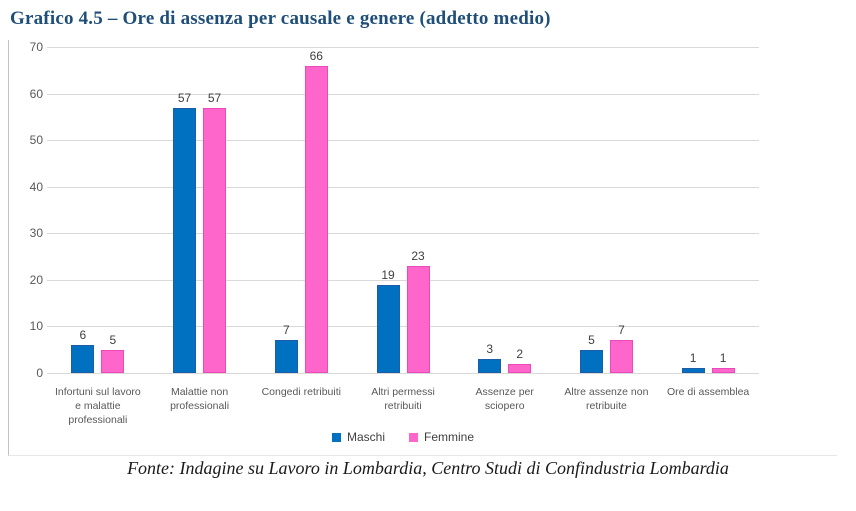 This screenshot has height=511, width=856. I want to click on bar-value-label: 19, so click(388, 274).